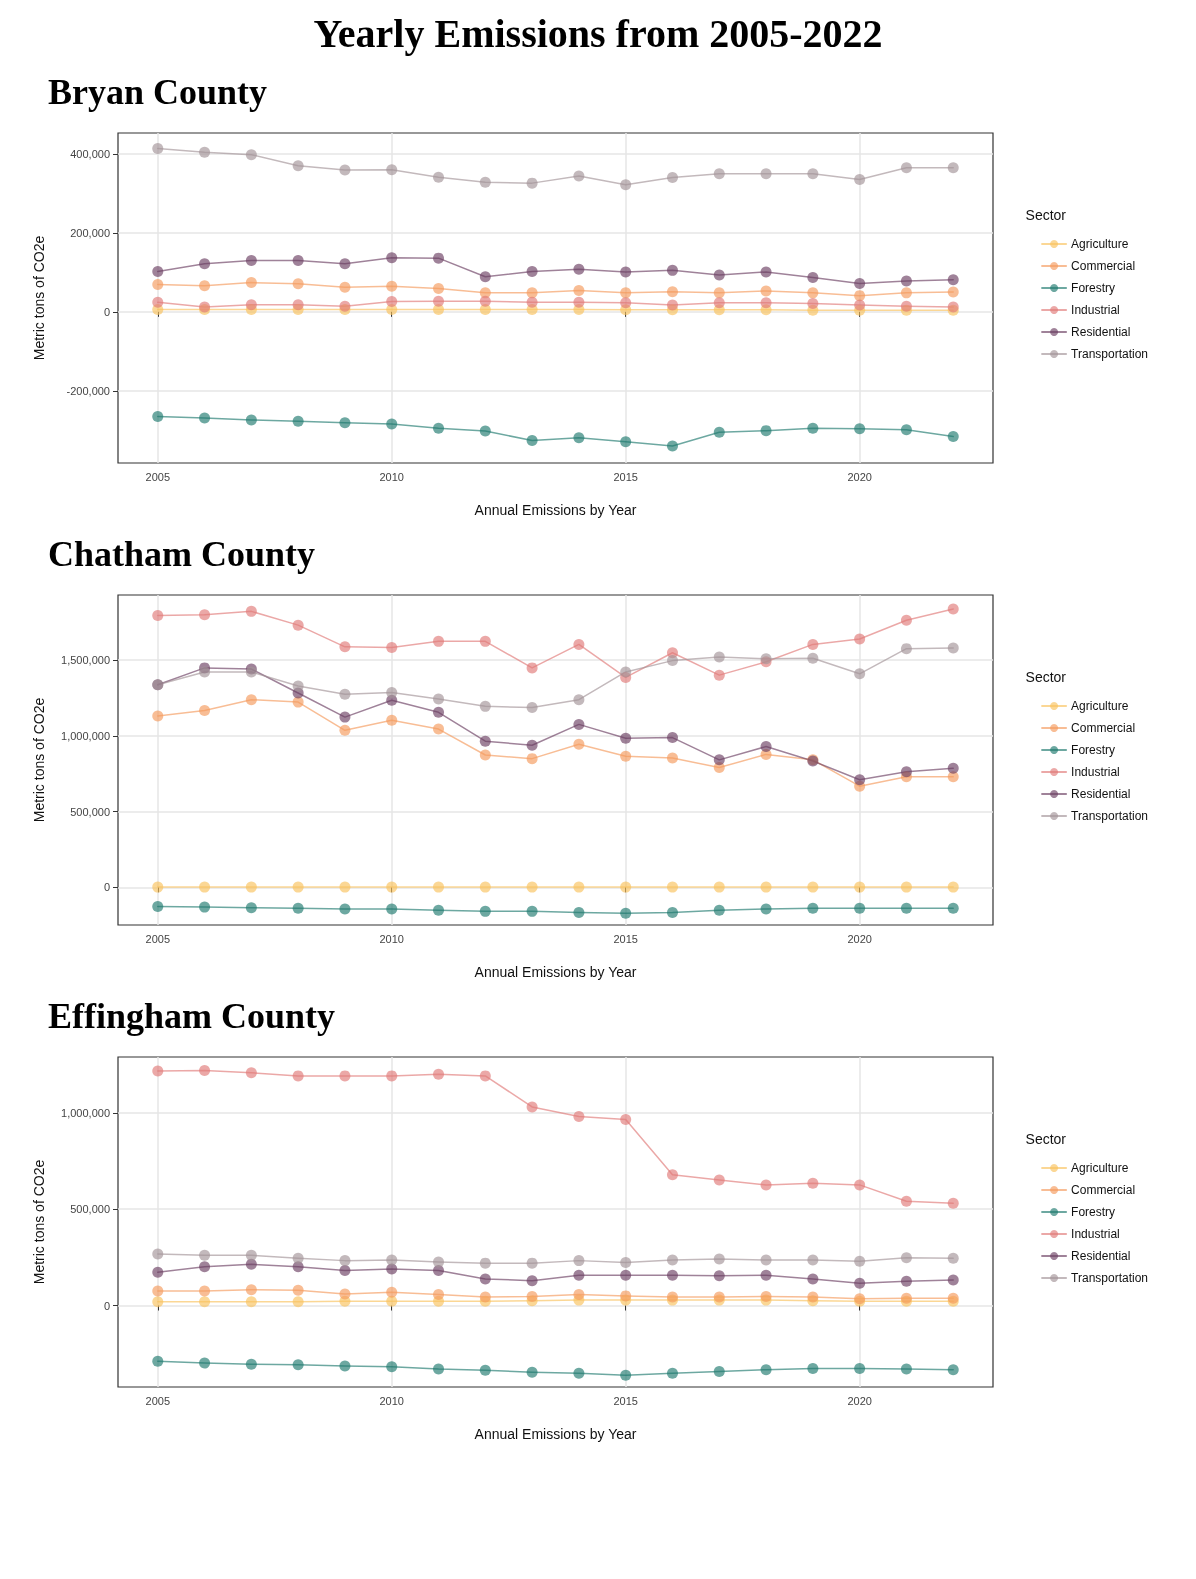  I want to click on y-tick-label: 200,000, so click(90, 232).